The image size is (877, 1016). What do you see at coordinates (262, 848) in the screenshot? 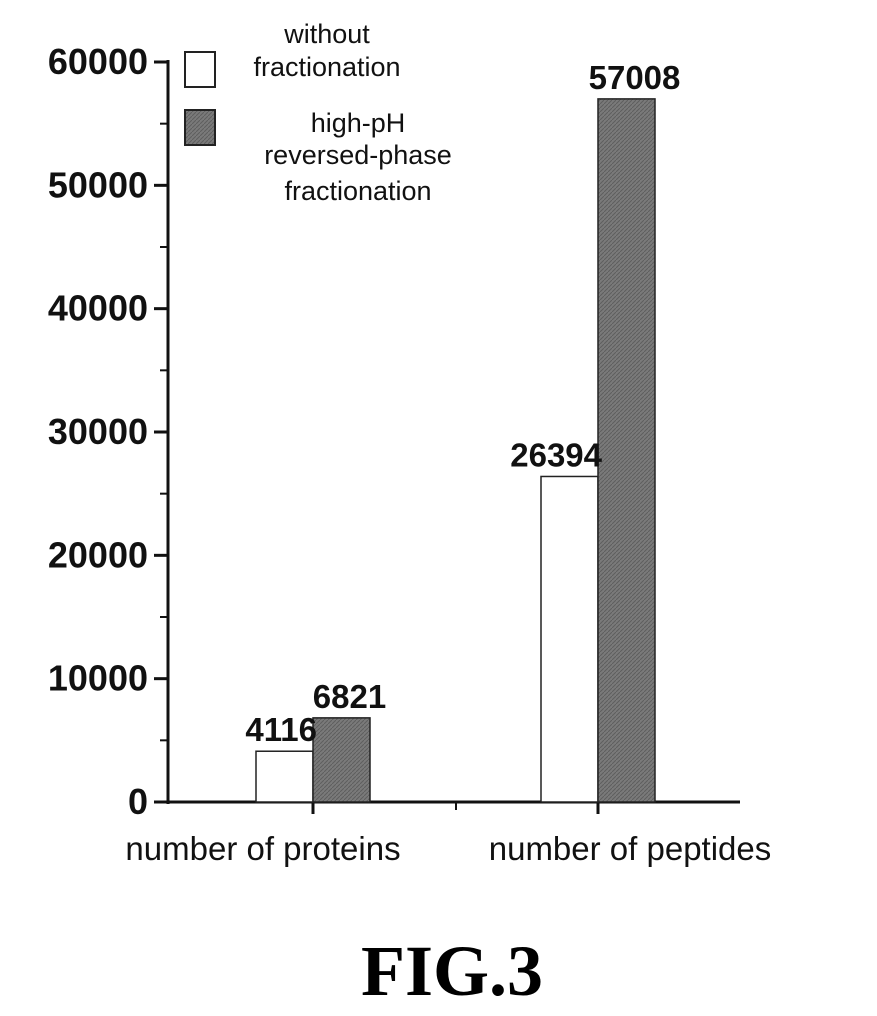
I see `x-category-label: number of proteins` at bounding box center [262, 848].